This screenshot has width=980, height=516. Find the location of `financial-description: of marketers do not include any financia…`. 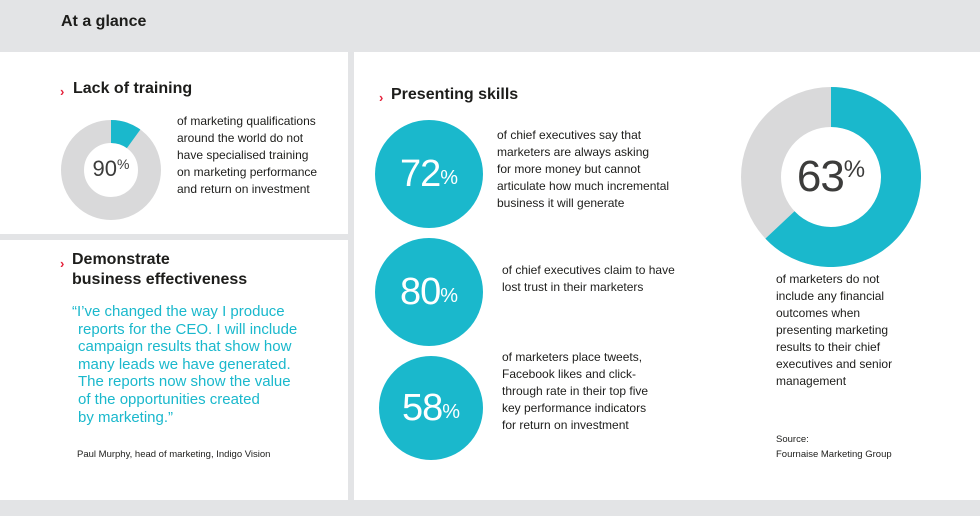

financial-description: of marketers do not include any financia… is located at coordinates (834, 330).